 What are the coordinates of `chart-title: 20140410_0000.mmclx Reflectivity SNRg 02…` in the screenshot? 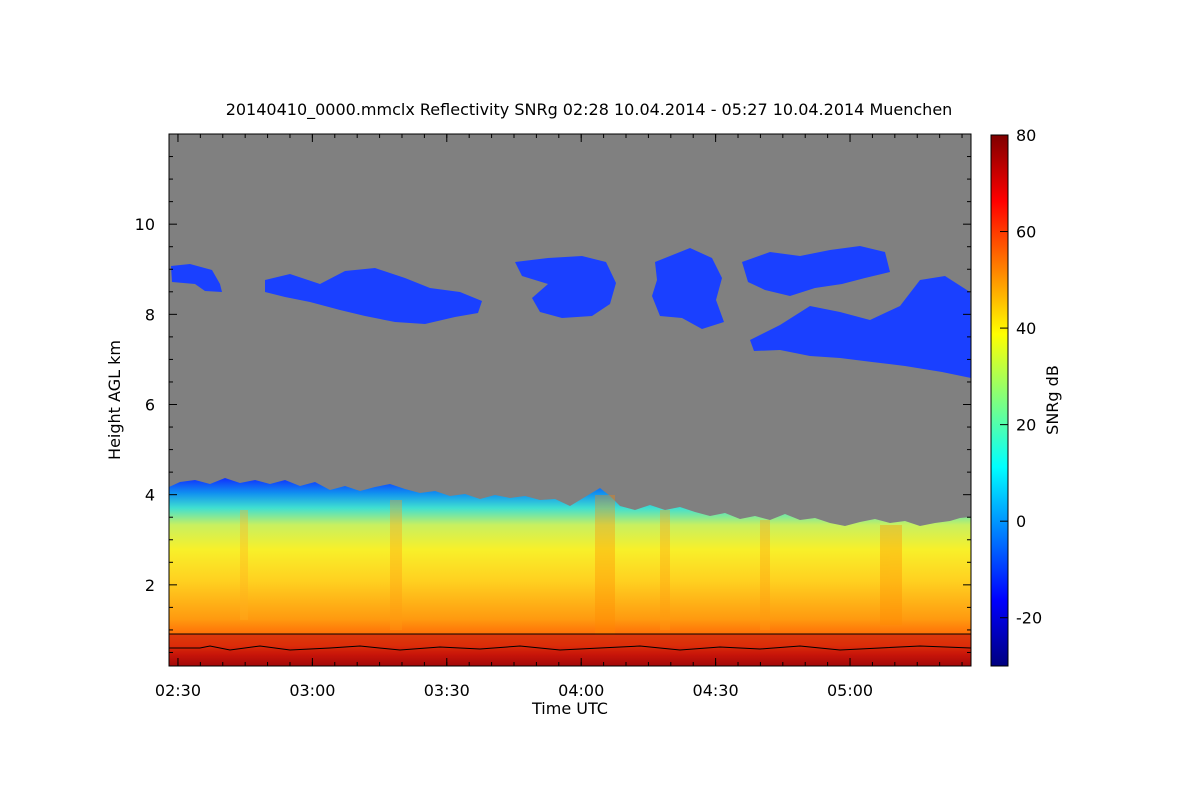 It's located at (589, 110).